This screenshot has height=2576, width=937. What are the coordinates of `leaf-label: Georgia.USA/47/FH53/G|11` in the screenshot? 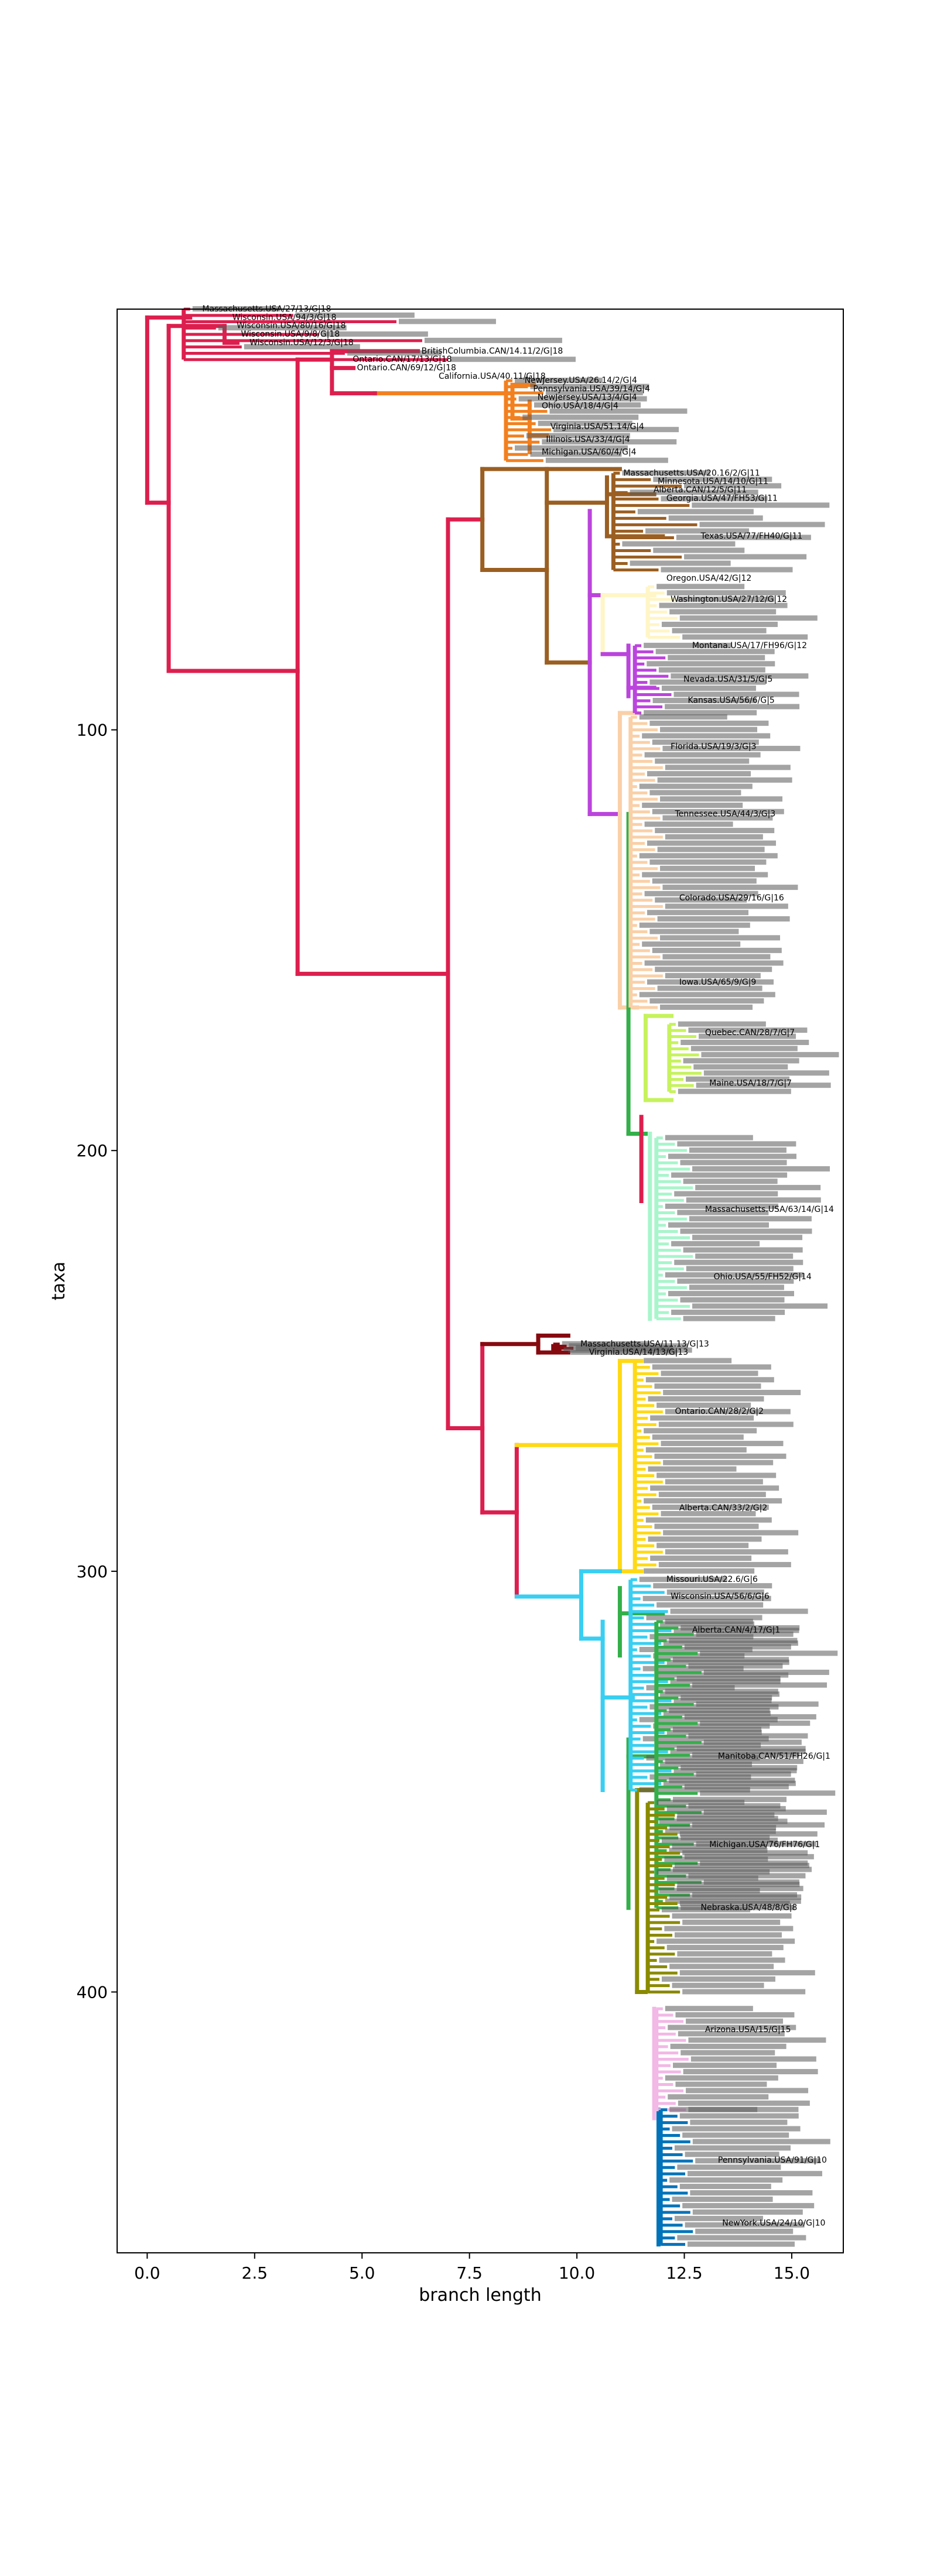 It's located at (722, 498).